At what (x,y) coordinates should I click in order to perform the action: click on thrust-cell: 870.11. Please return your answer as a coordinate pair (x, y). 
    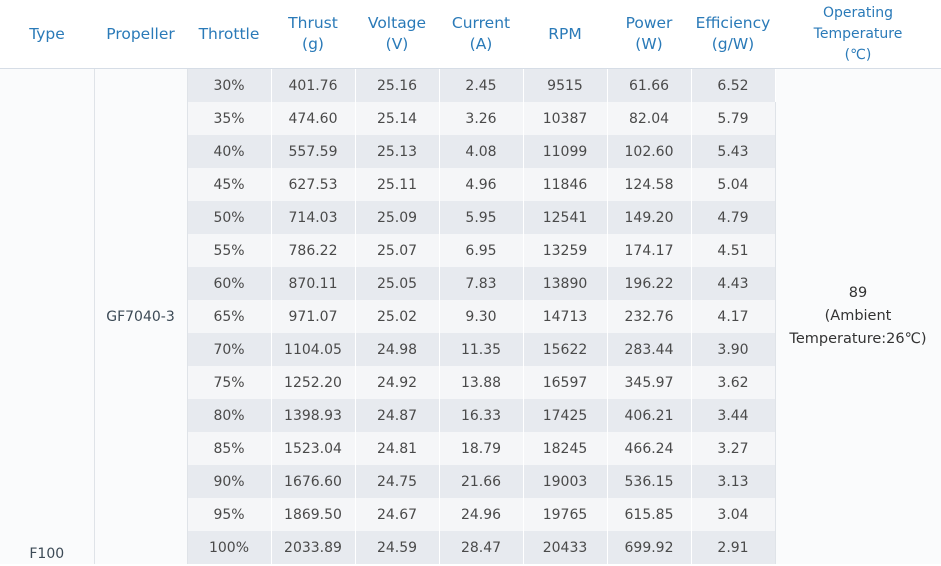
    Looking at the image, I should click on (313, 283).